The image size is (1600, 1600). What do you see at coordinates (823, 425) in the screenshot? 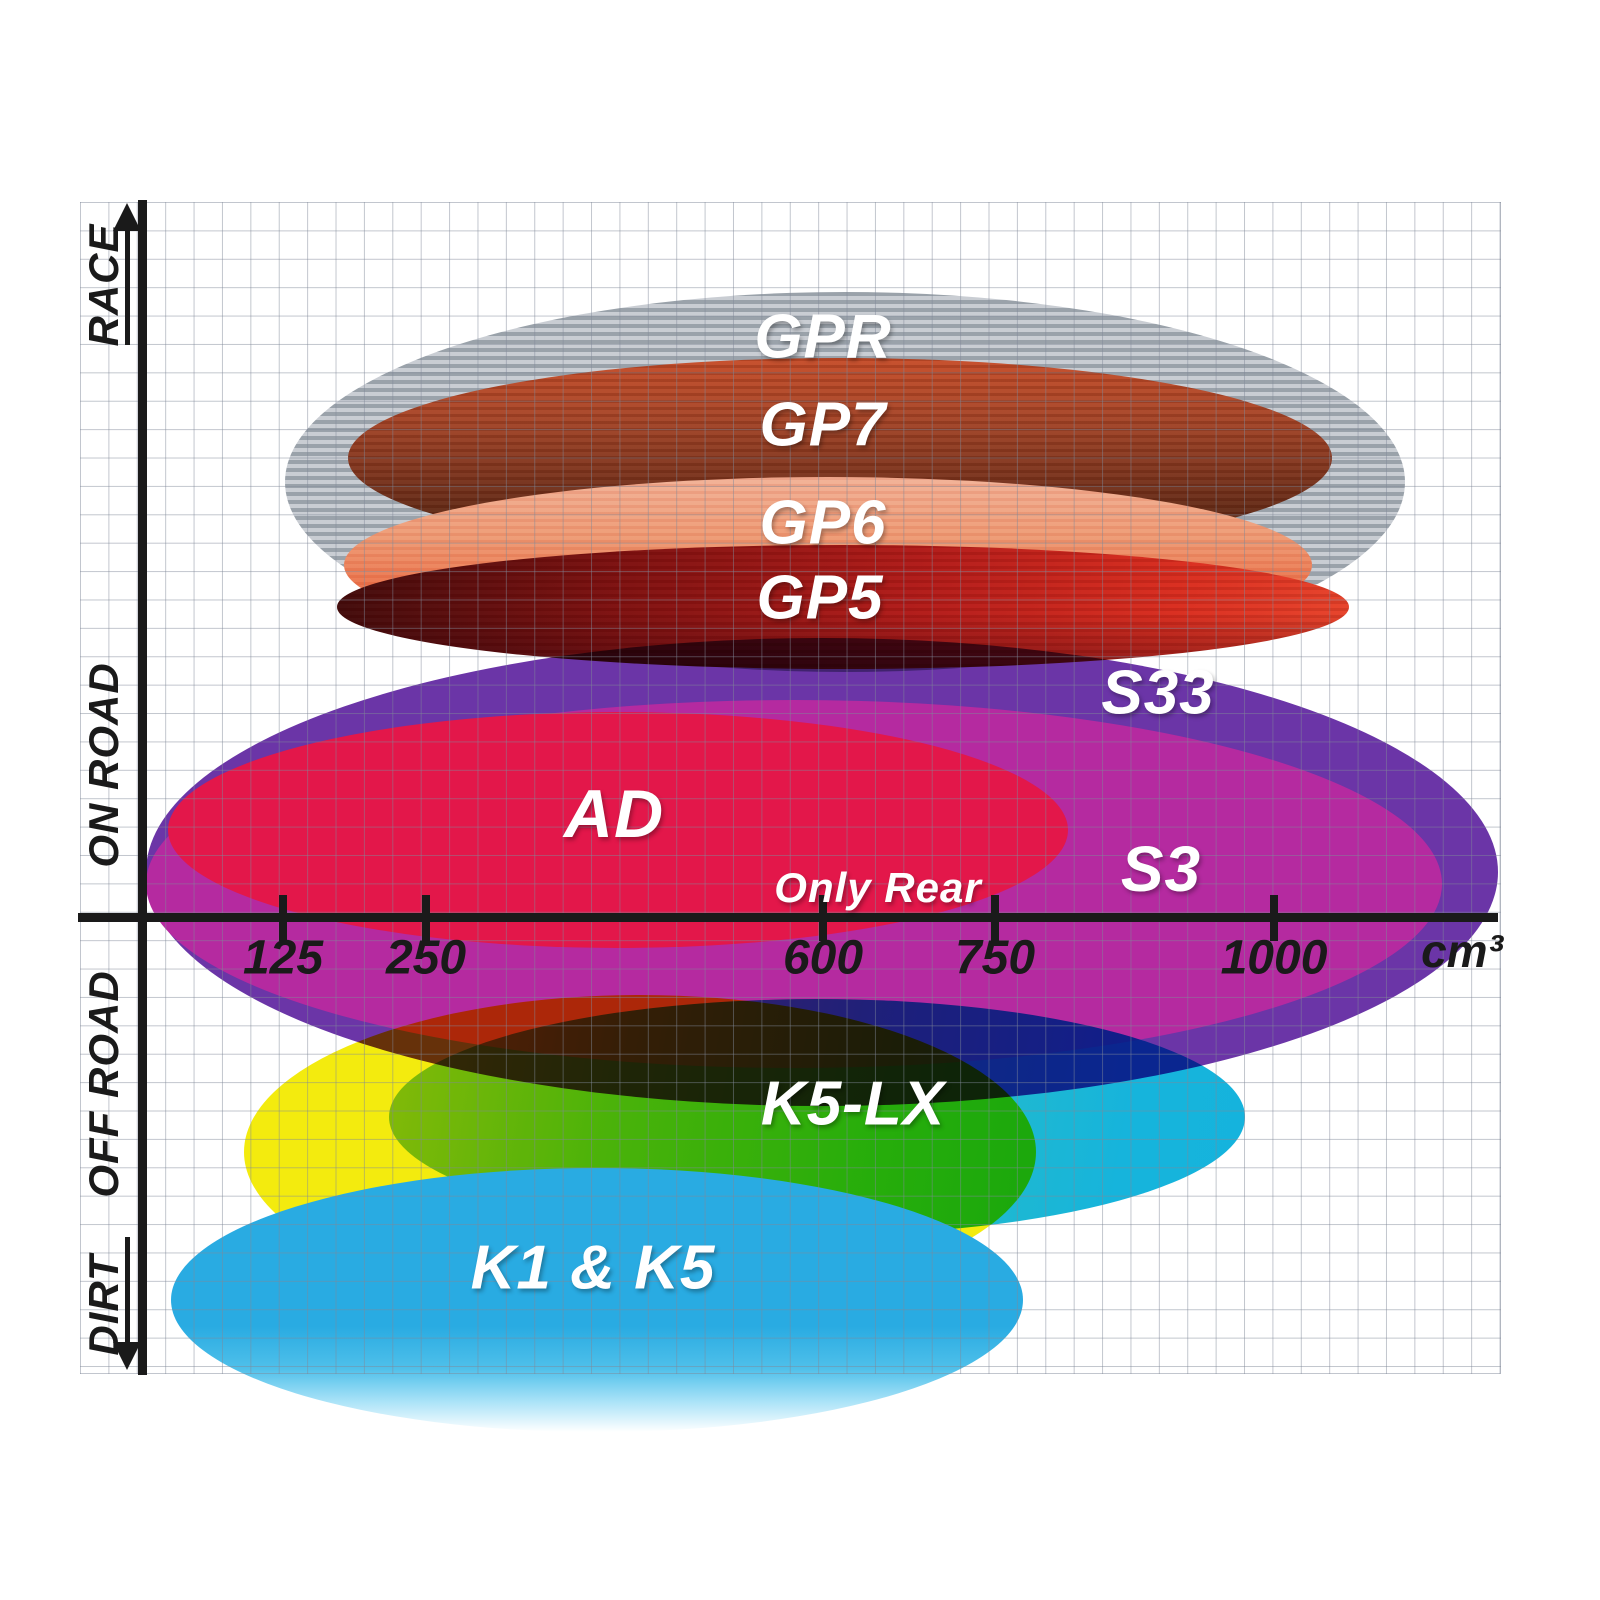
I see `label-gp7: GP7` at bounding box center [823, 425].